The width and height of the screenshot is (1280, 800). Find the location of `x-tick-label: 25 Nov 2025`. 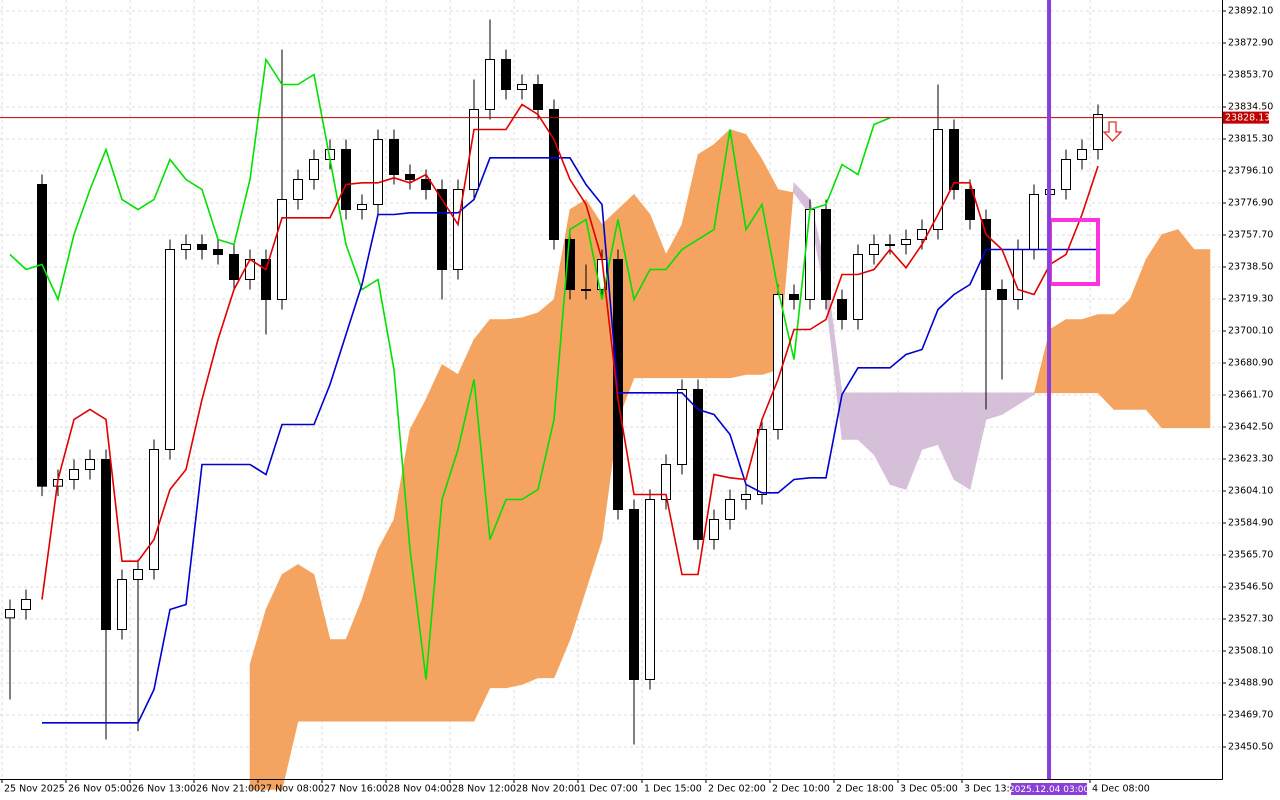

x-tick-label: 25 Nov 2025 is located at coordinates (34, 789).